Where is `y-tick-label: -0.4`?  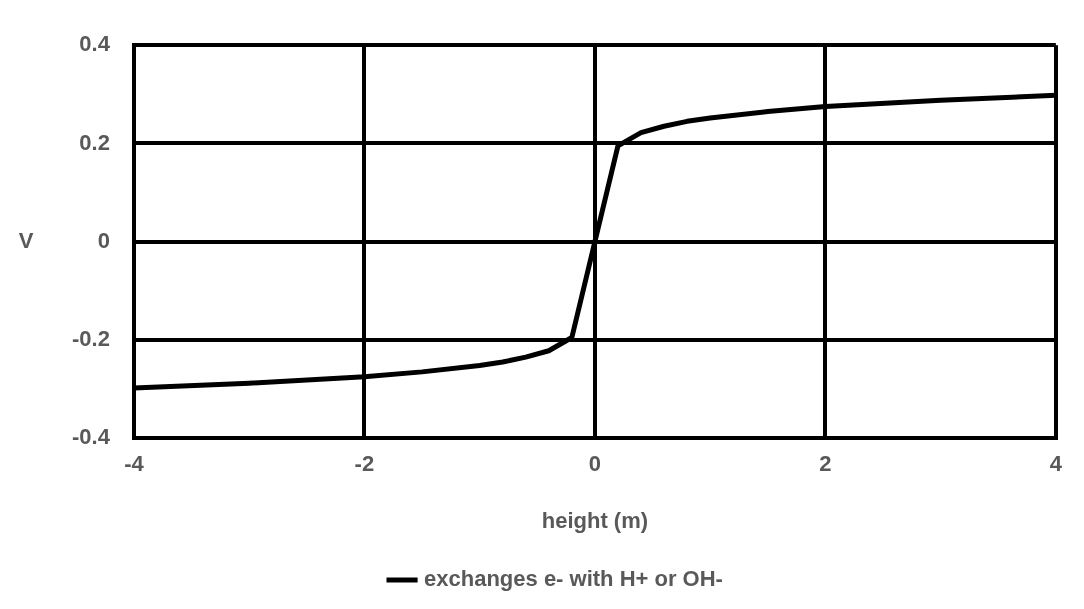 y-tick-label: -0.4 is located at coordinates (91, 437).